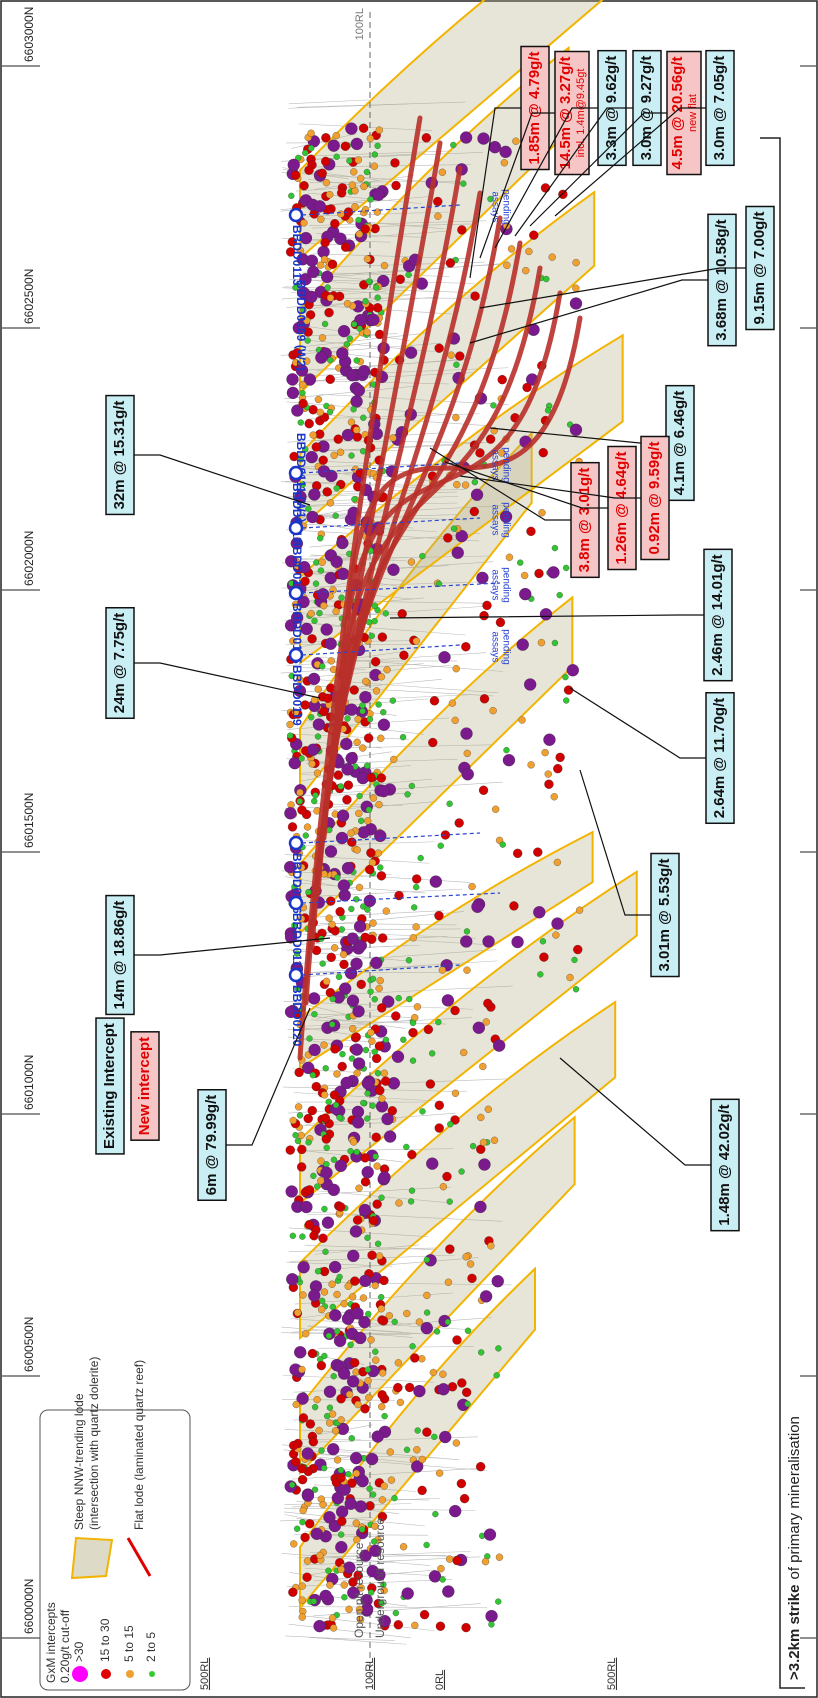  Describe the element at coordinates (457, 130) in the screenshot. I see `steep-lode` at that location.